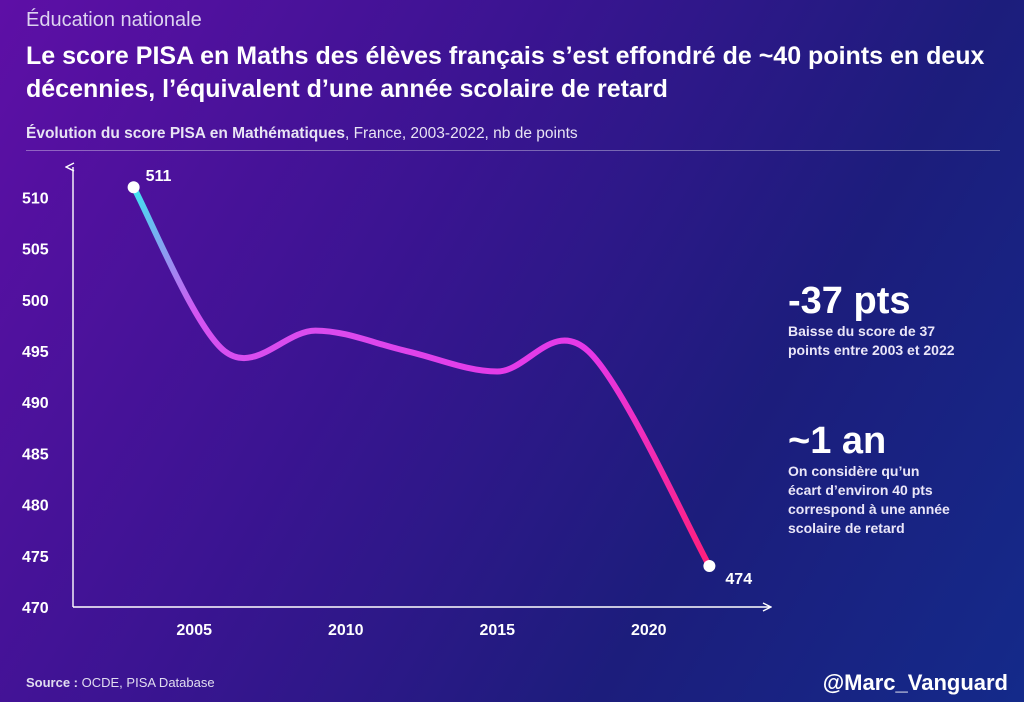  Describe the element at coordinates (860, 490) in the screenshot. I see `stat-year-line-2: écart d’environ 40 pts` at that location.